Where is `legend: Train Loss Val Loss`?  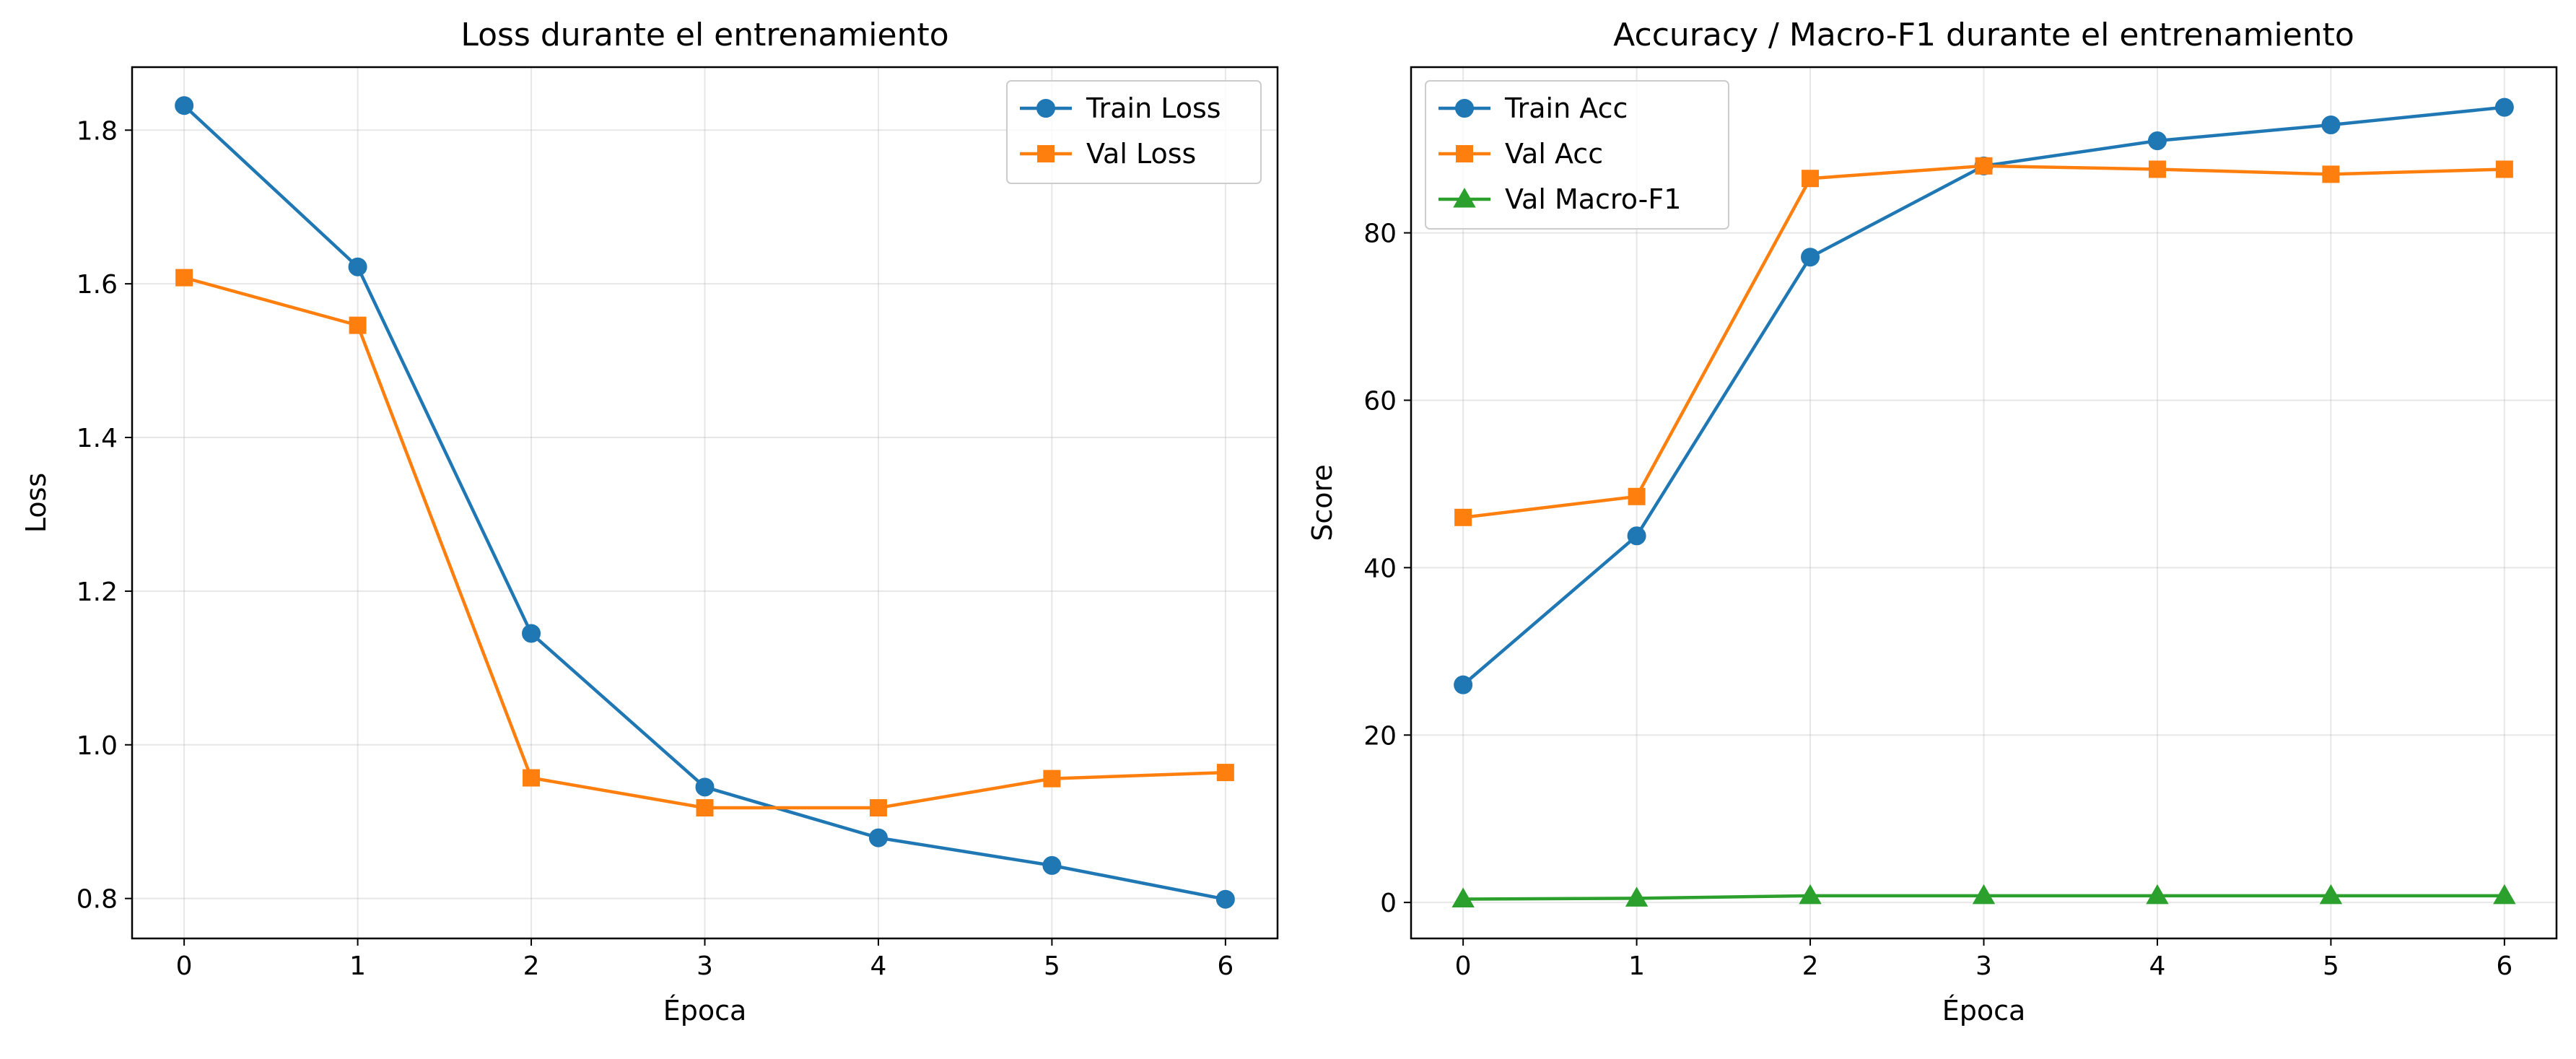 legend: Train Loss Val Loss is located at coordinates (1134, 132).